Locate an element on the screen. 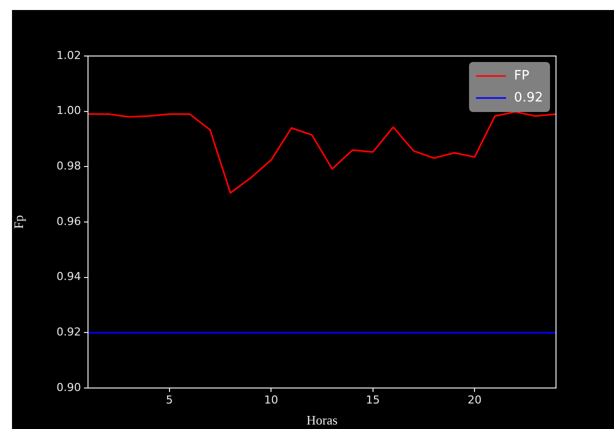  x-tick-label: 10 is located at coordinates (271, 399).